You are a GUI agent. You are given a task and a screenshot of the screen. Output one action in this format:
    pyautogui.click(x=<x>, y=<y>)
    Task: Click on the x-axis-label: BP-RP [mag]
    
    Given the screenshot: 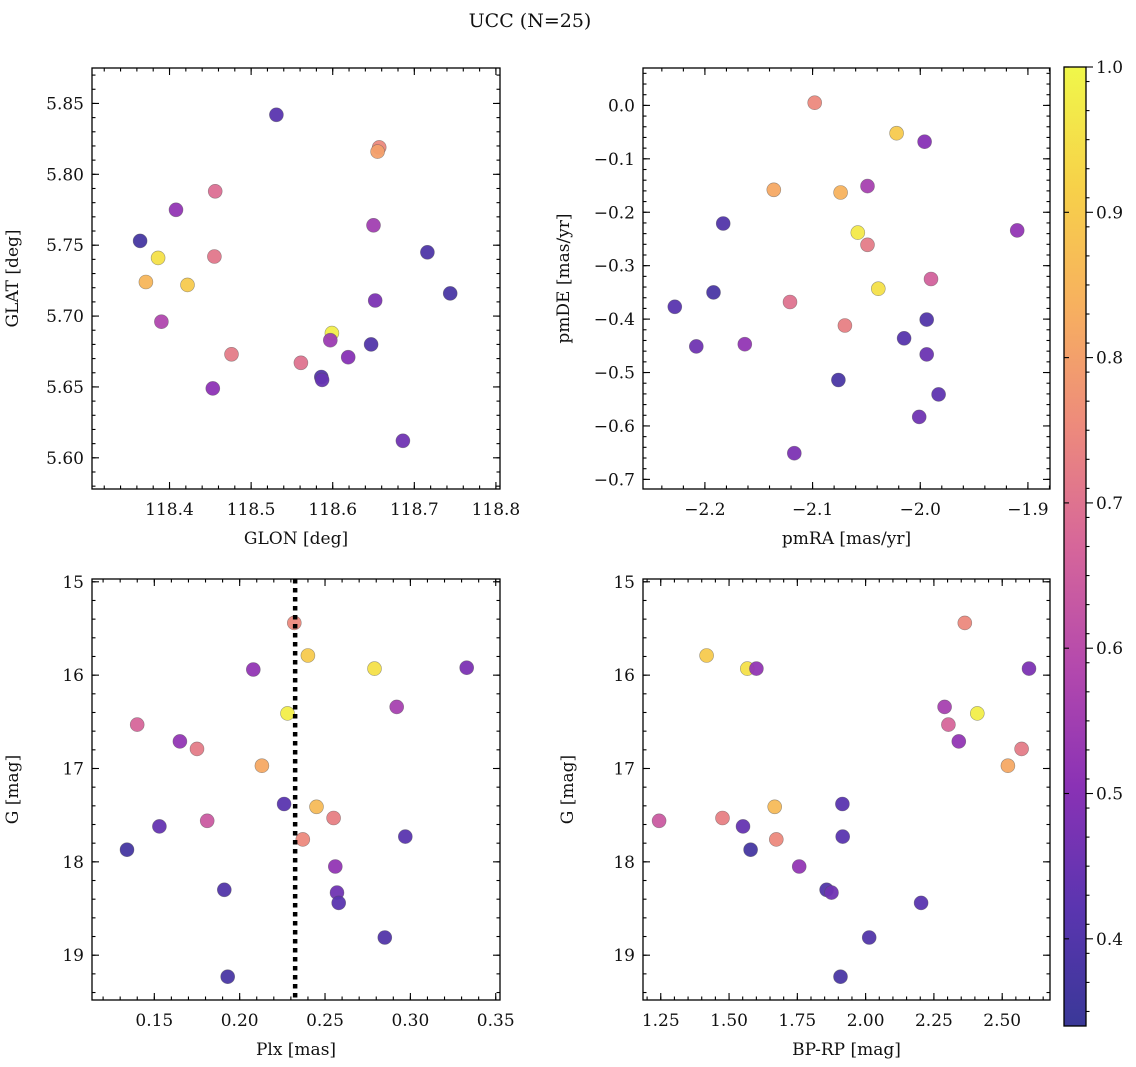 What is the action you would take?
    pyautogui.click(x=846, y=1050)
    